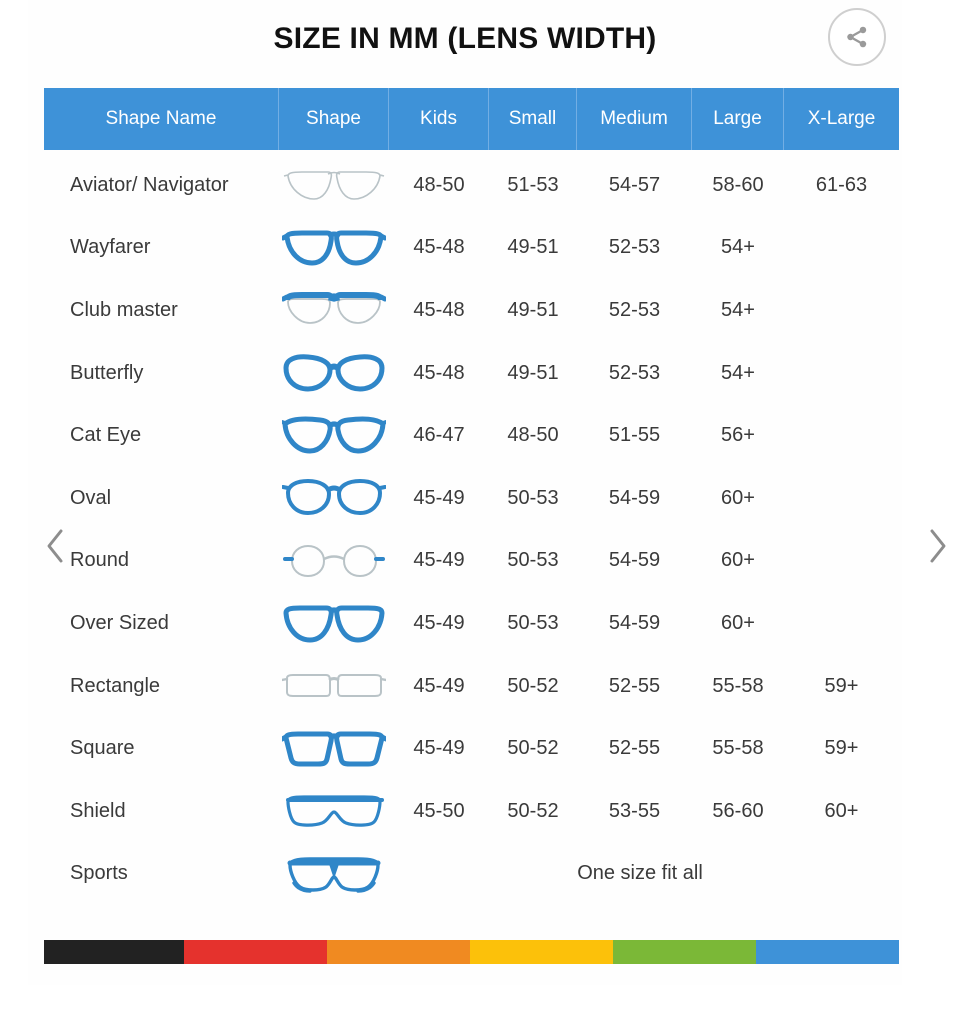  I want to click on size-cell-kids: 48-50, so click(439, 184).